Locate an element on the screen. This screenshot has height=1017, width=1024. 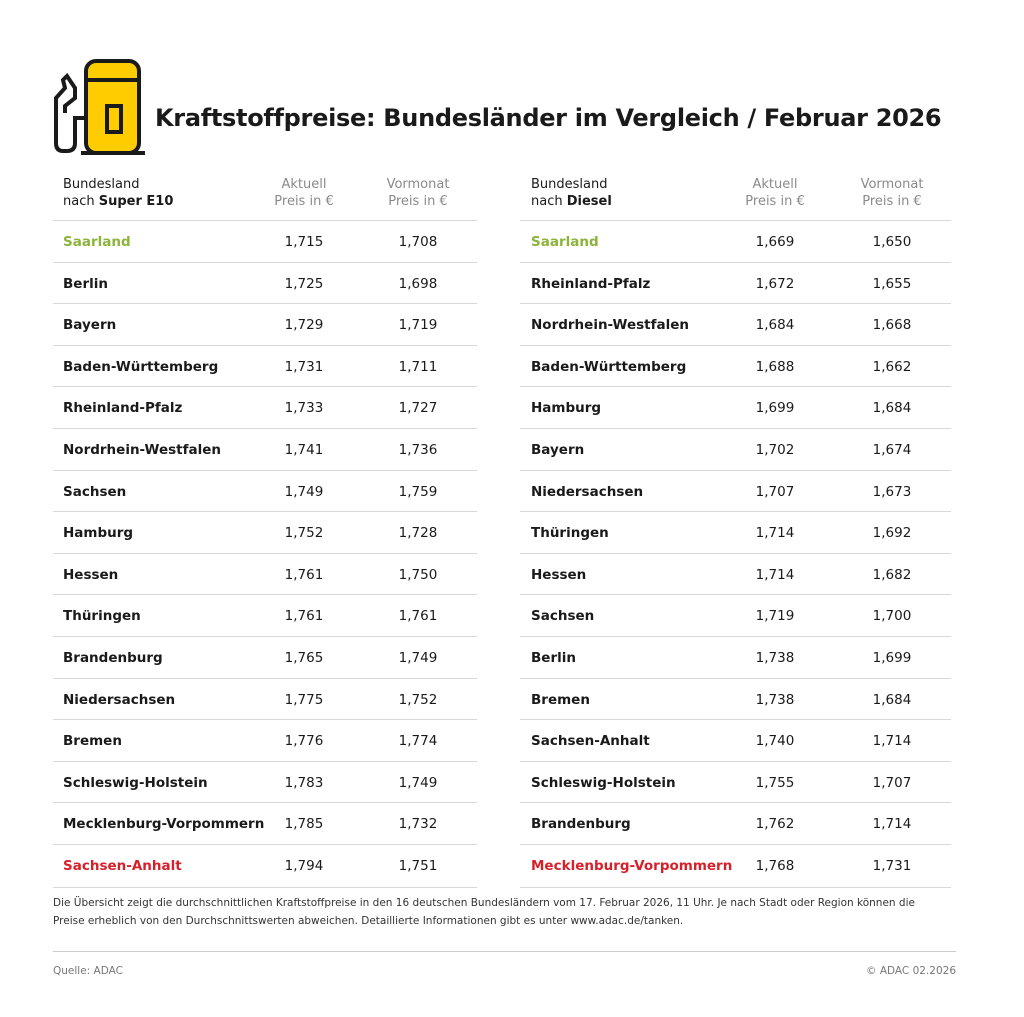
price-current: 1,761 is located at coordinates (304, 574).